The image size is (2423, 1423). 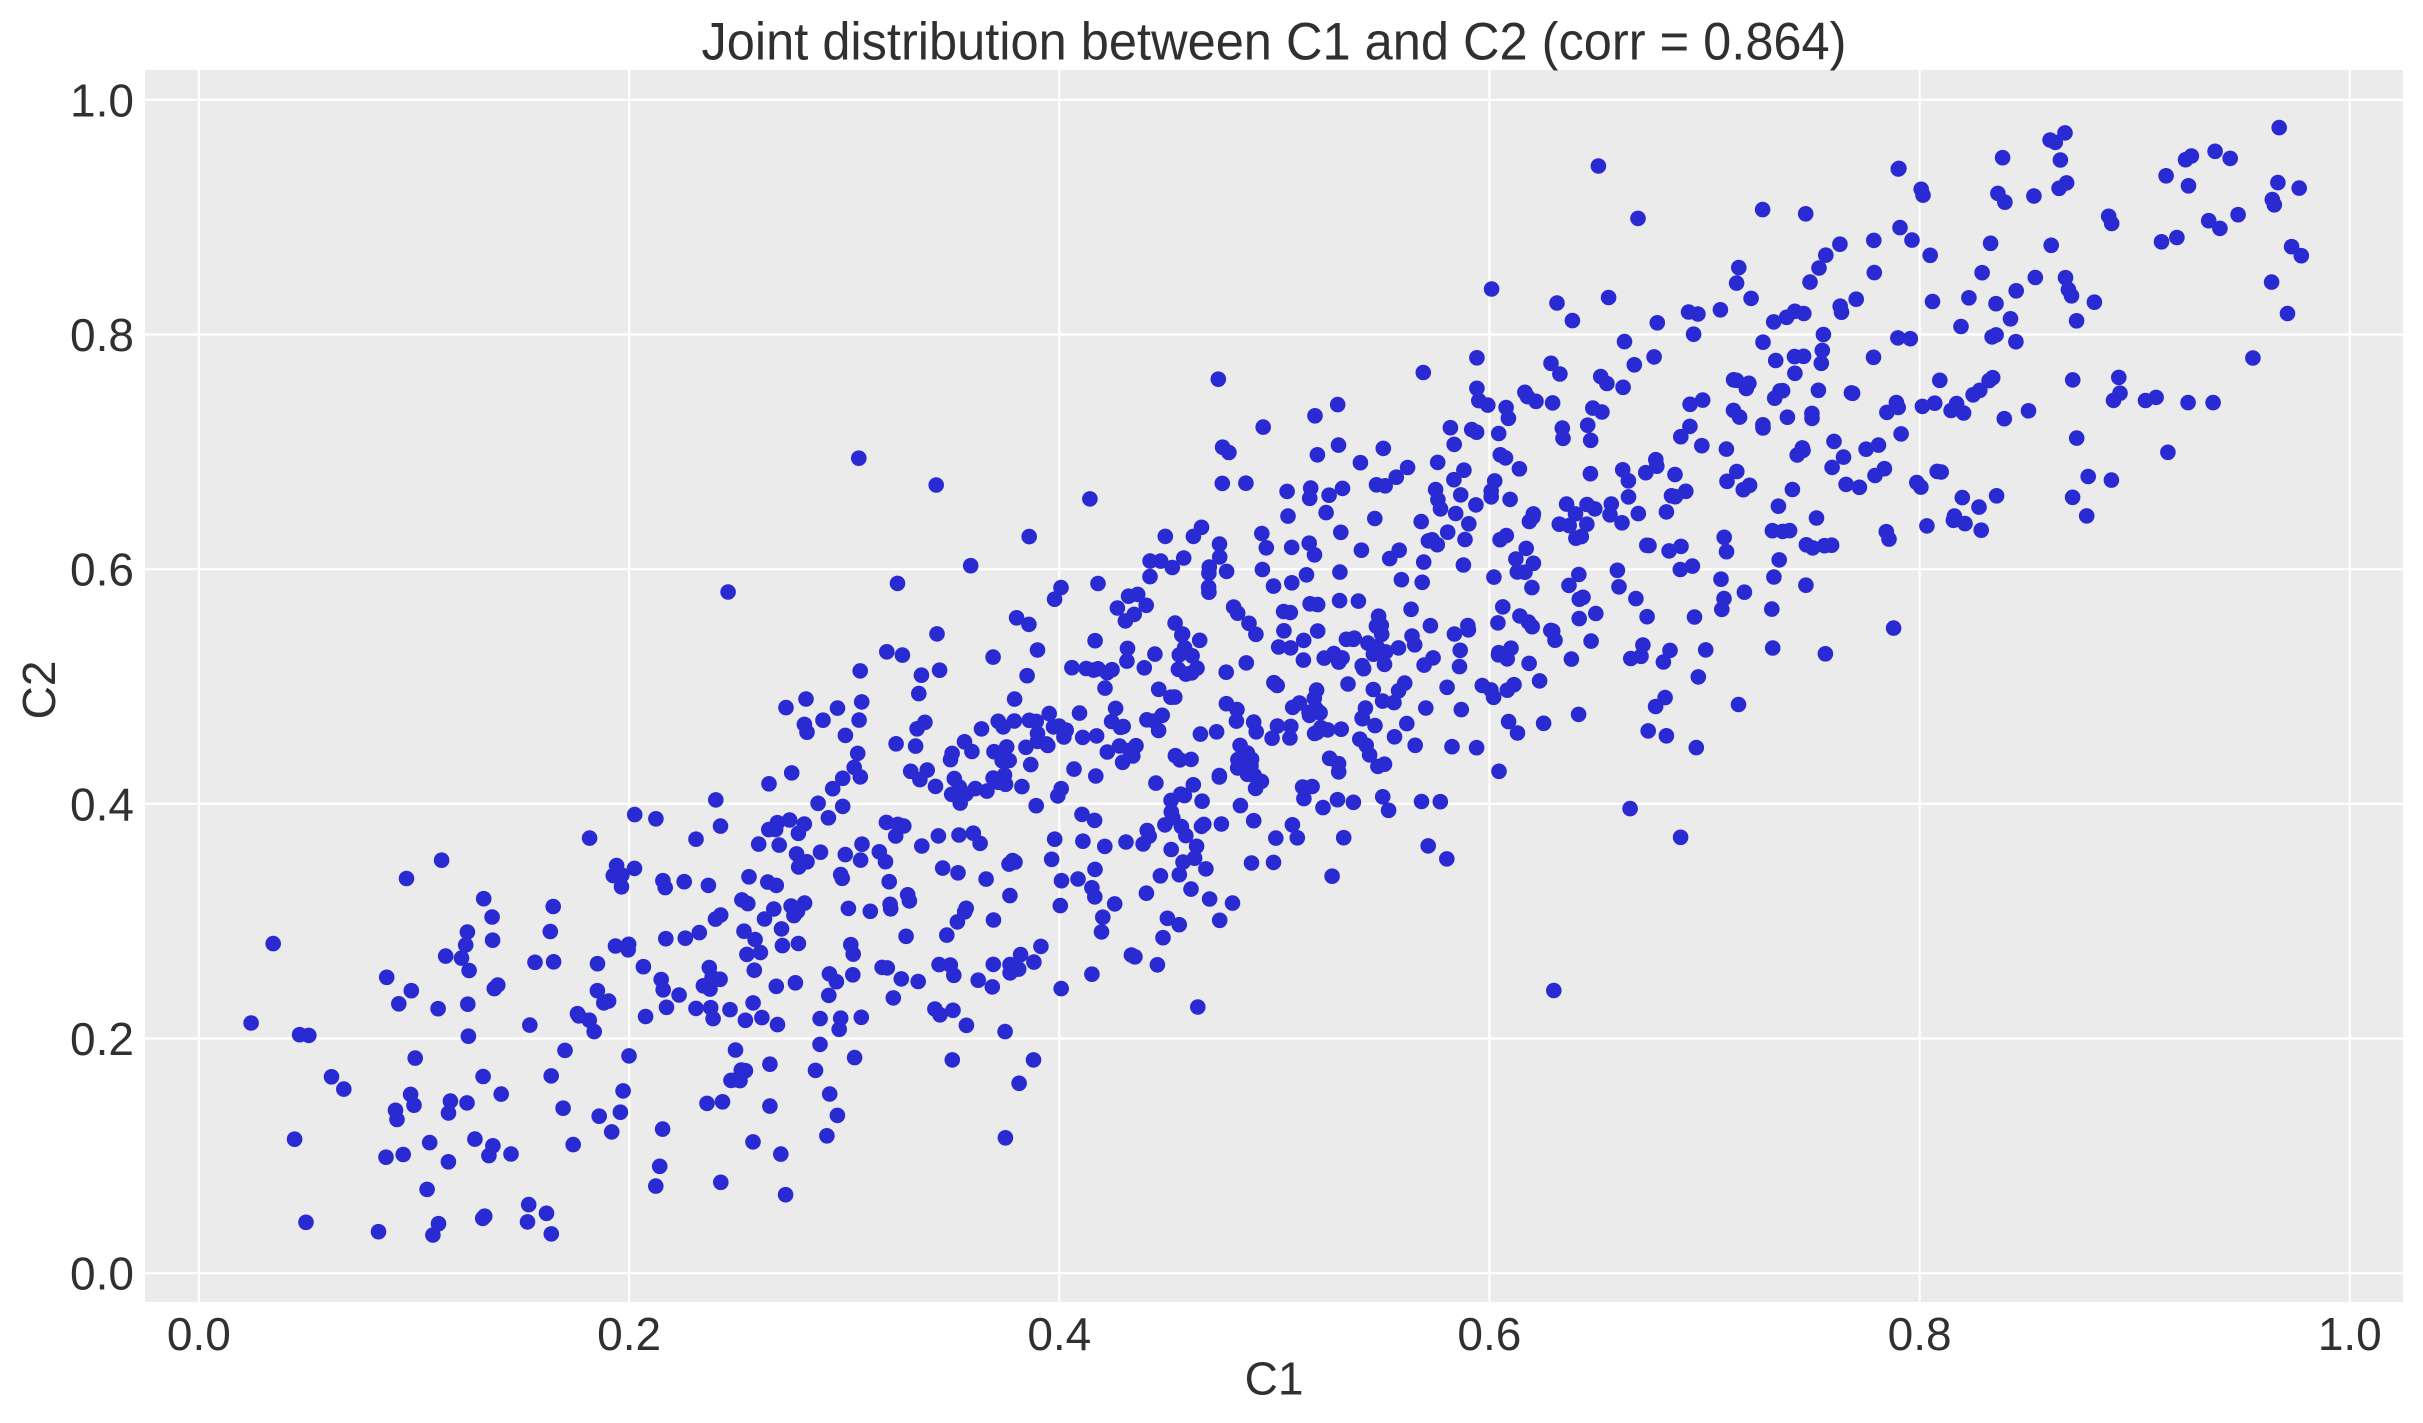 I want to click on svg-text: C1, so click(x=1274, y=1379).